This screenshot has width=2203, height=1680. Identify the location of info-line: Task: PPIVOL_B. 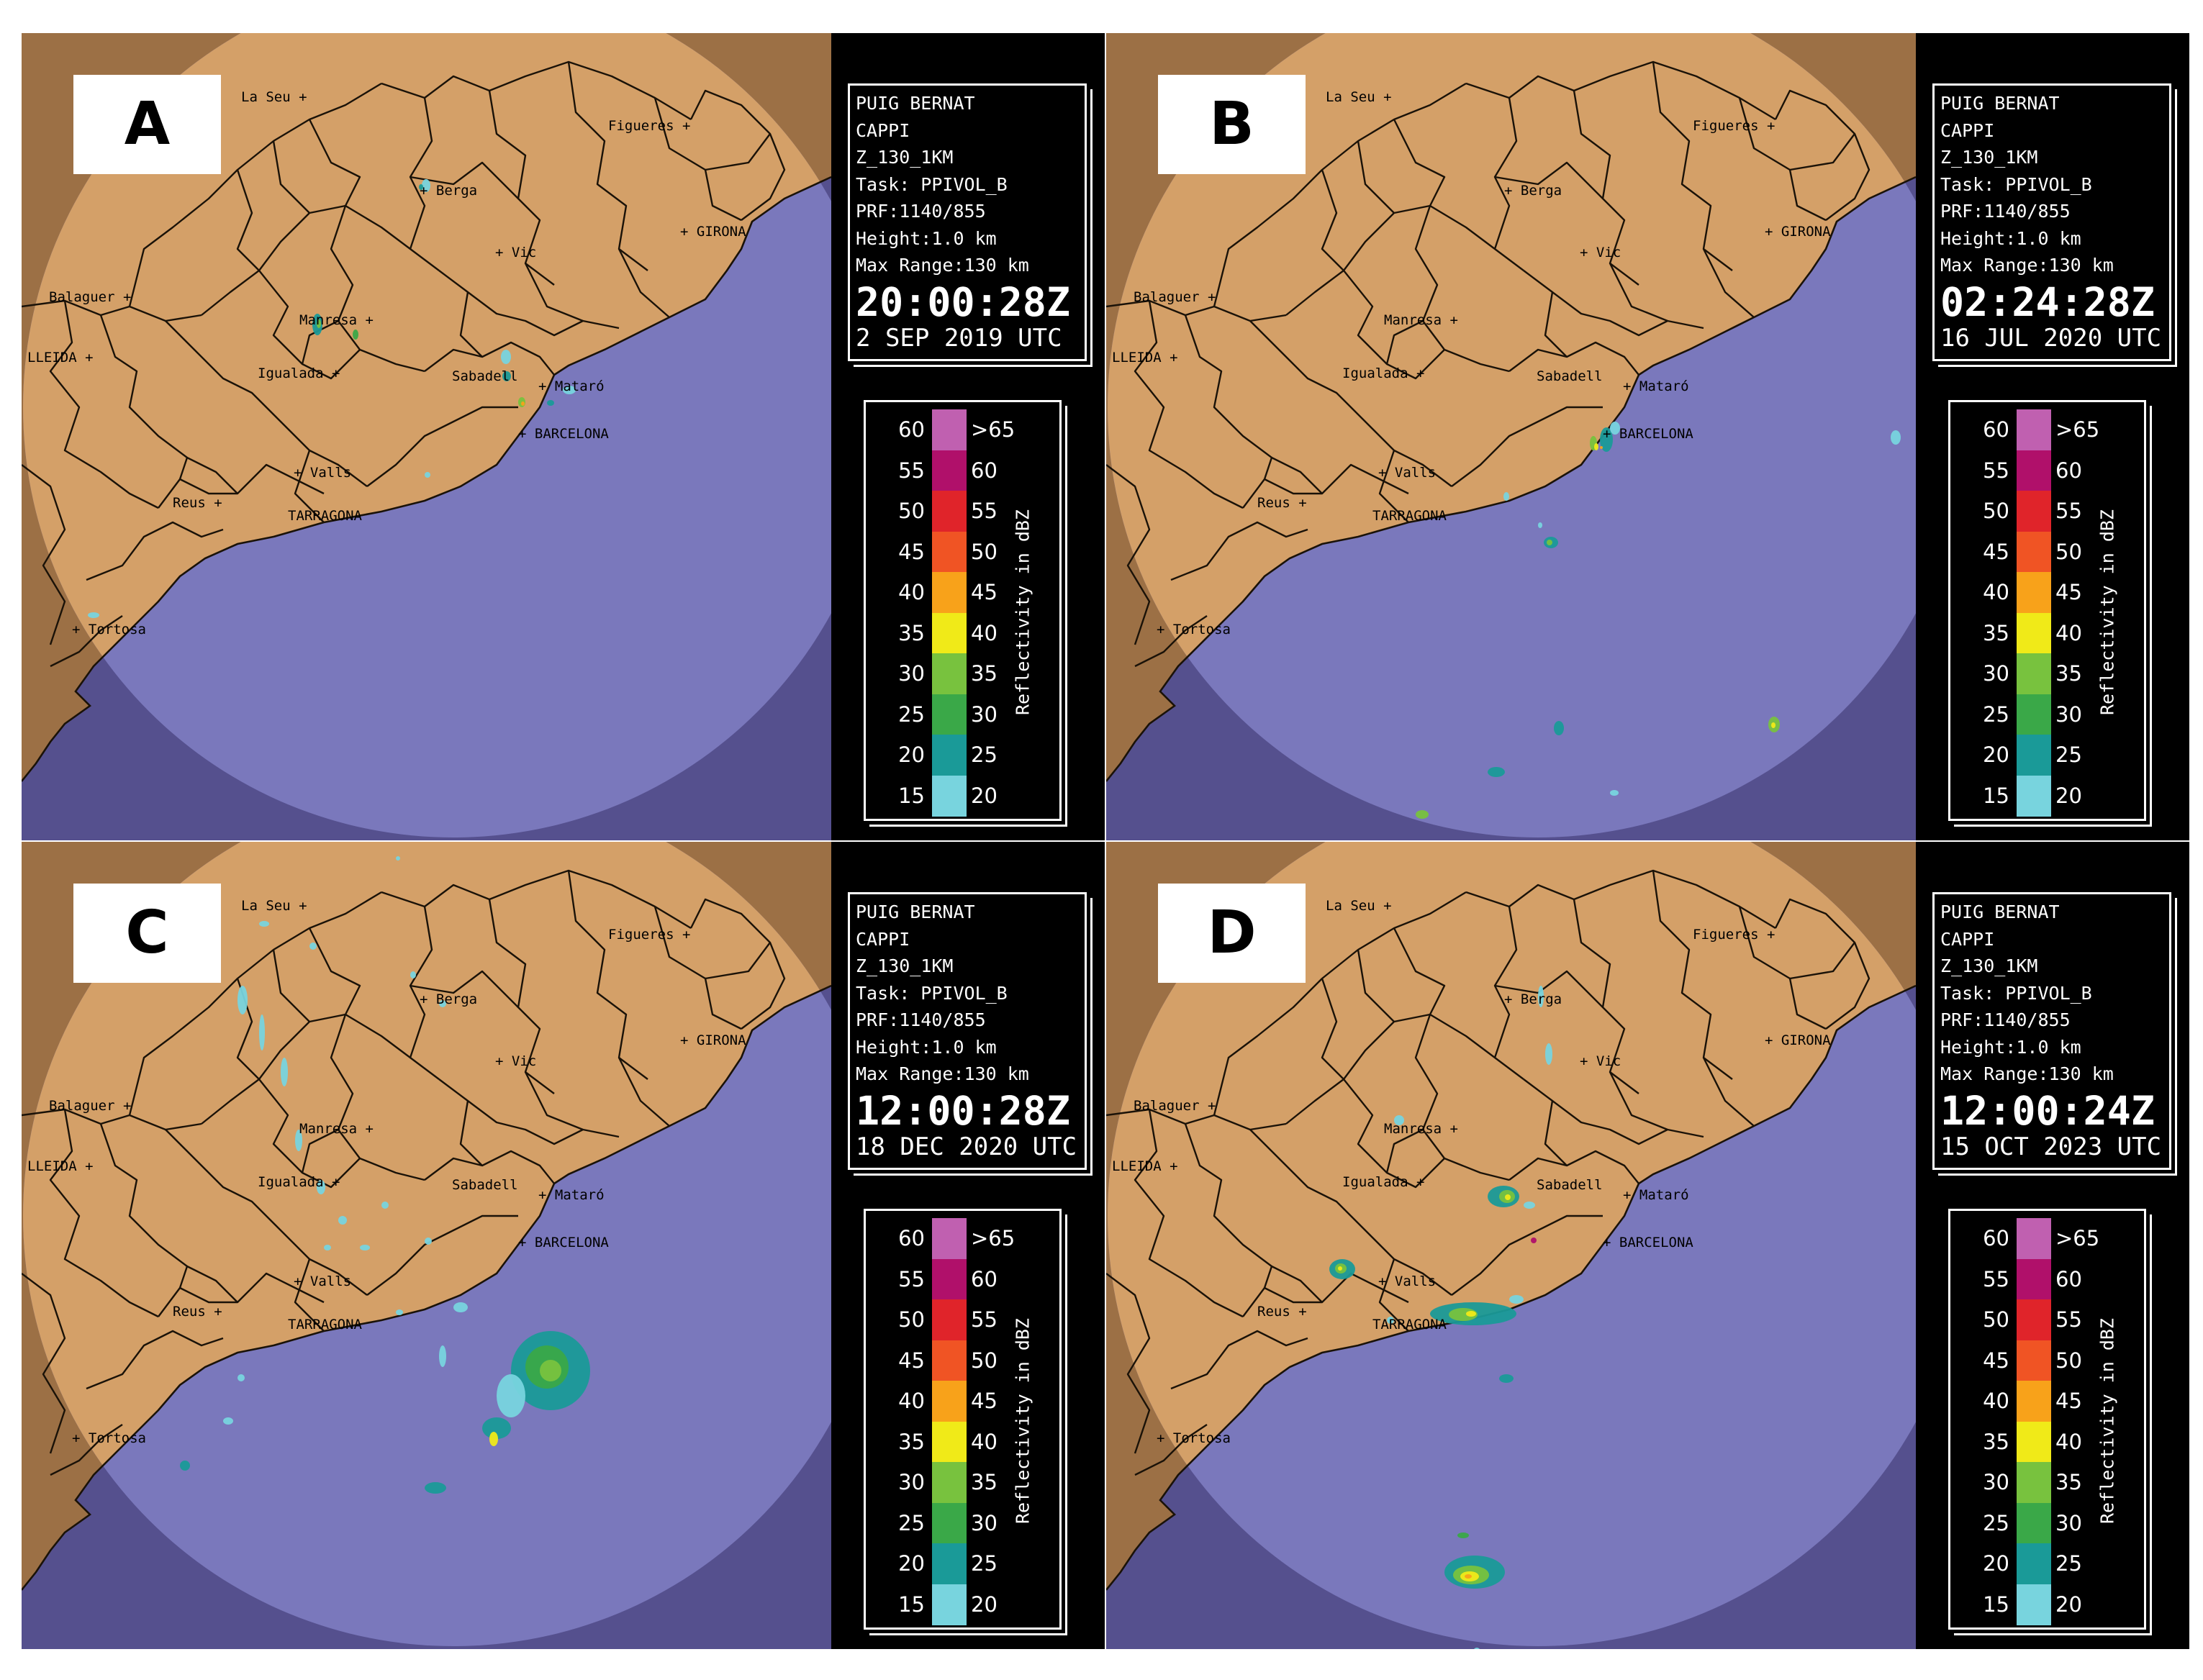
(932, 184).